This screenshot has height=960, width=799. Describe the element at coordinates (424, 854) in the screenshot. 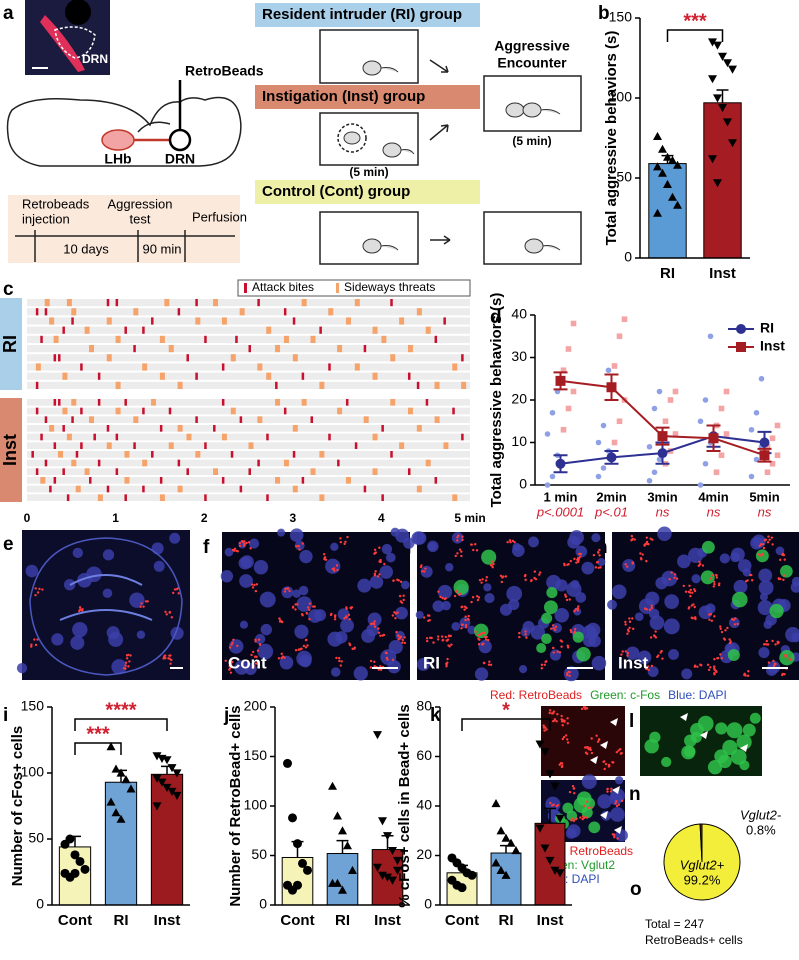

I see `y-tick-label: 20` at that location.